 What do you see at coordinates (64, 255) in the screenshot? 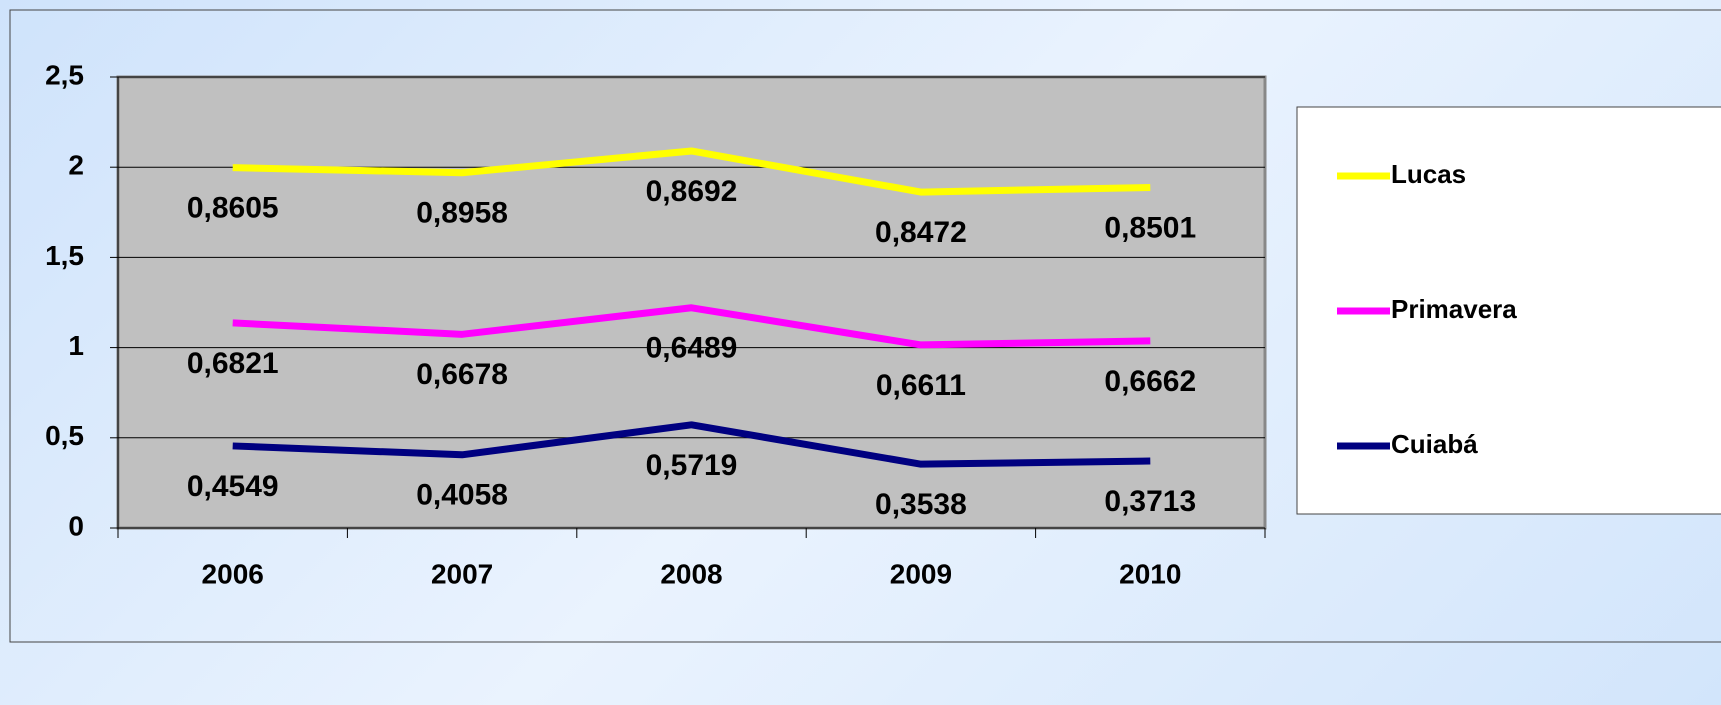
I see `y-tick-label: 1,5` at bounding box center [64, 255].